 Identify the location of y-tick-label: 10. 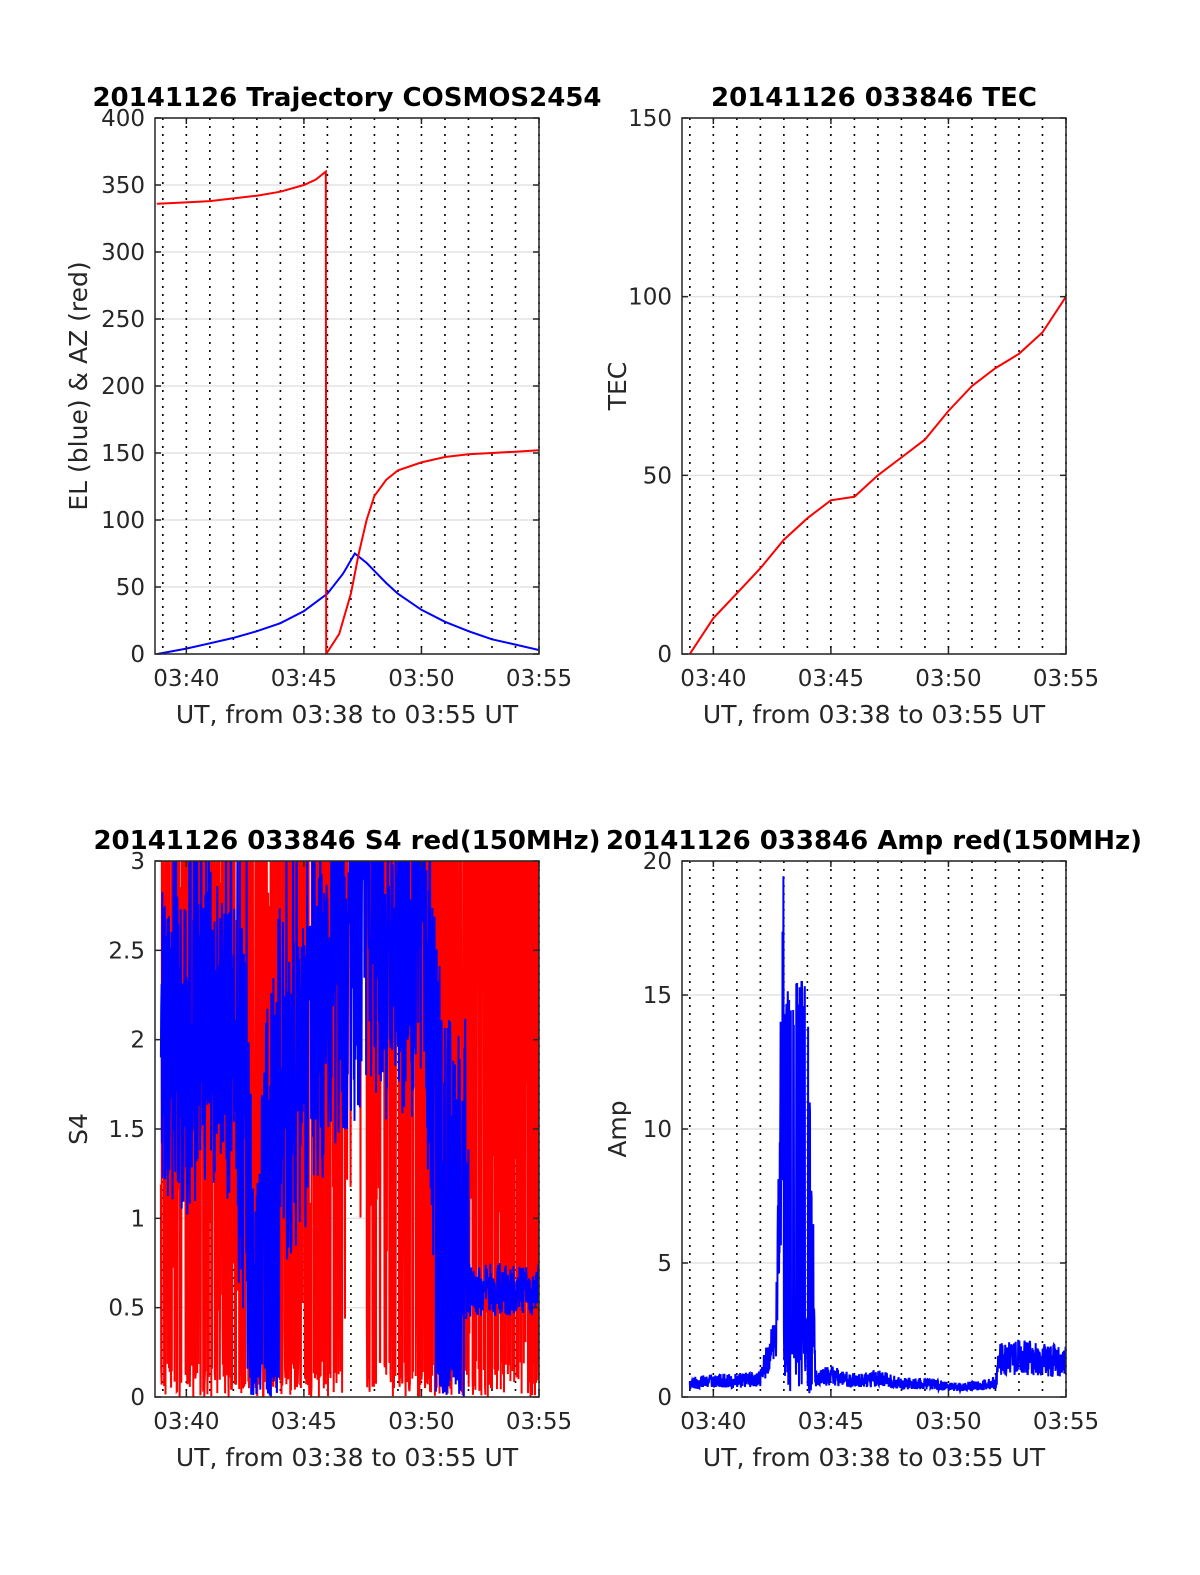
(657, 1130).